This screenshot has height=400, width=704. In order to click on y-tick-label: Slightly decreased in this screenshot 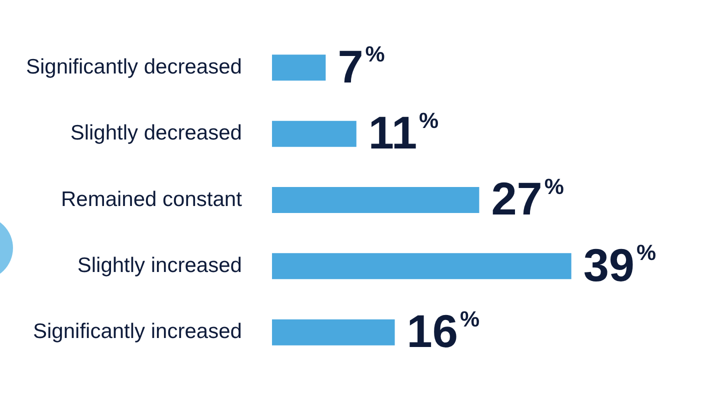, I will do `click(156, 133)`.